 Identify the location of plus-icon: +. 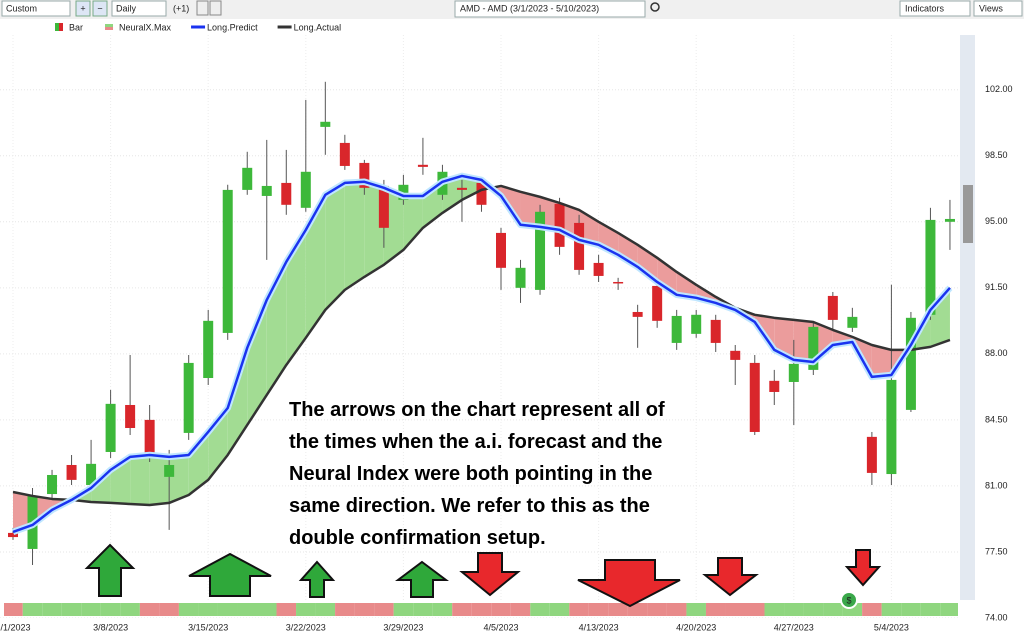
(82, 8).